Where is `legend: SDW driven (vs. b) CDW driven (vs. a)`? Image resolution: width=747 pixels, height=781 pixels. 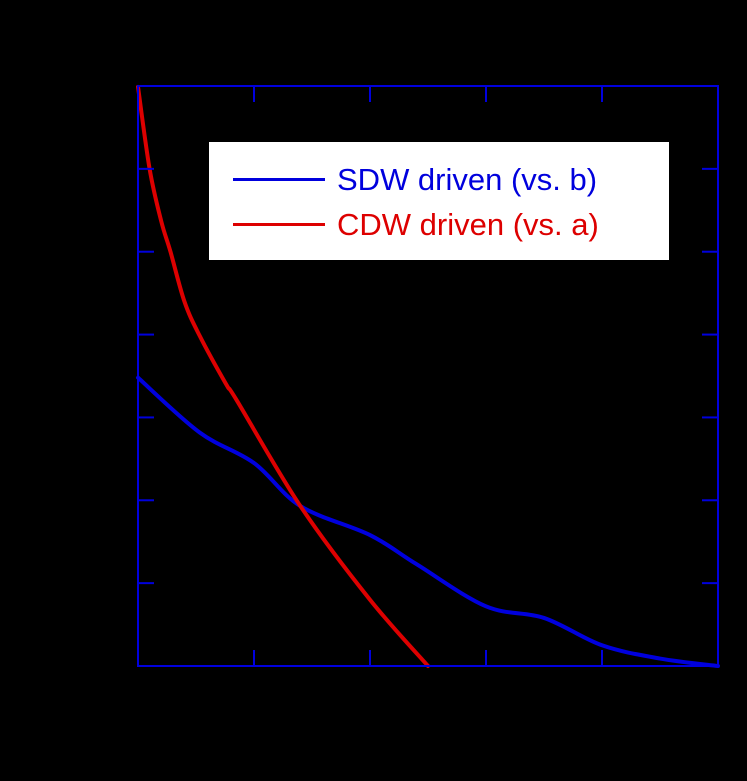
legend: SDW driven (vs. b) CDW driven (vs. a) is located at coordinates (439, 201).